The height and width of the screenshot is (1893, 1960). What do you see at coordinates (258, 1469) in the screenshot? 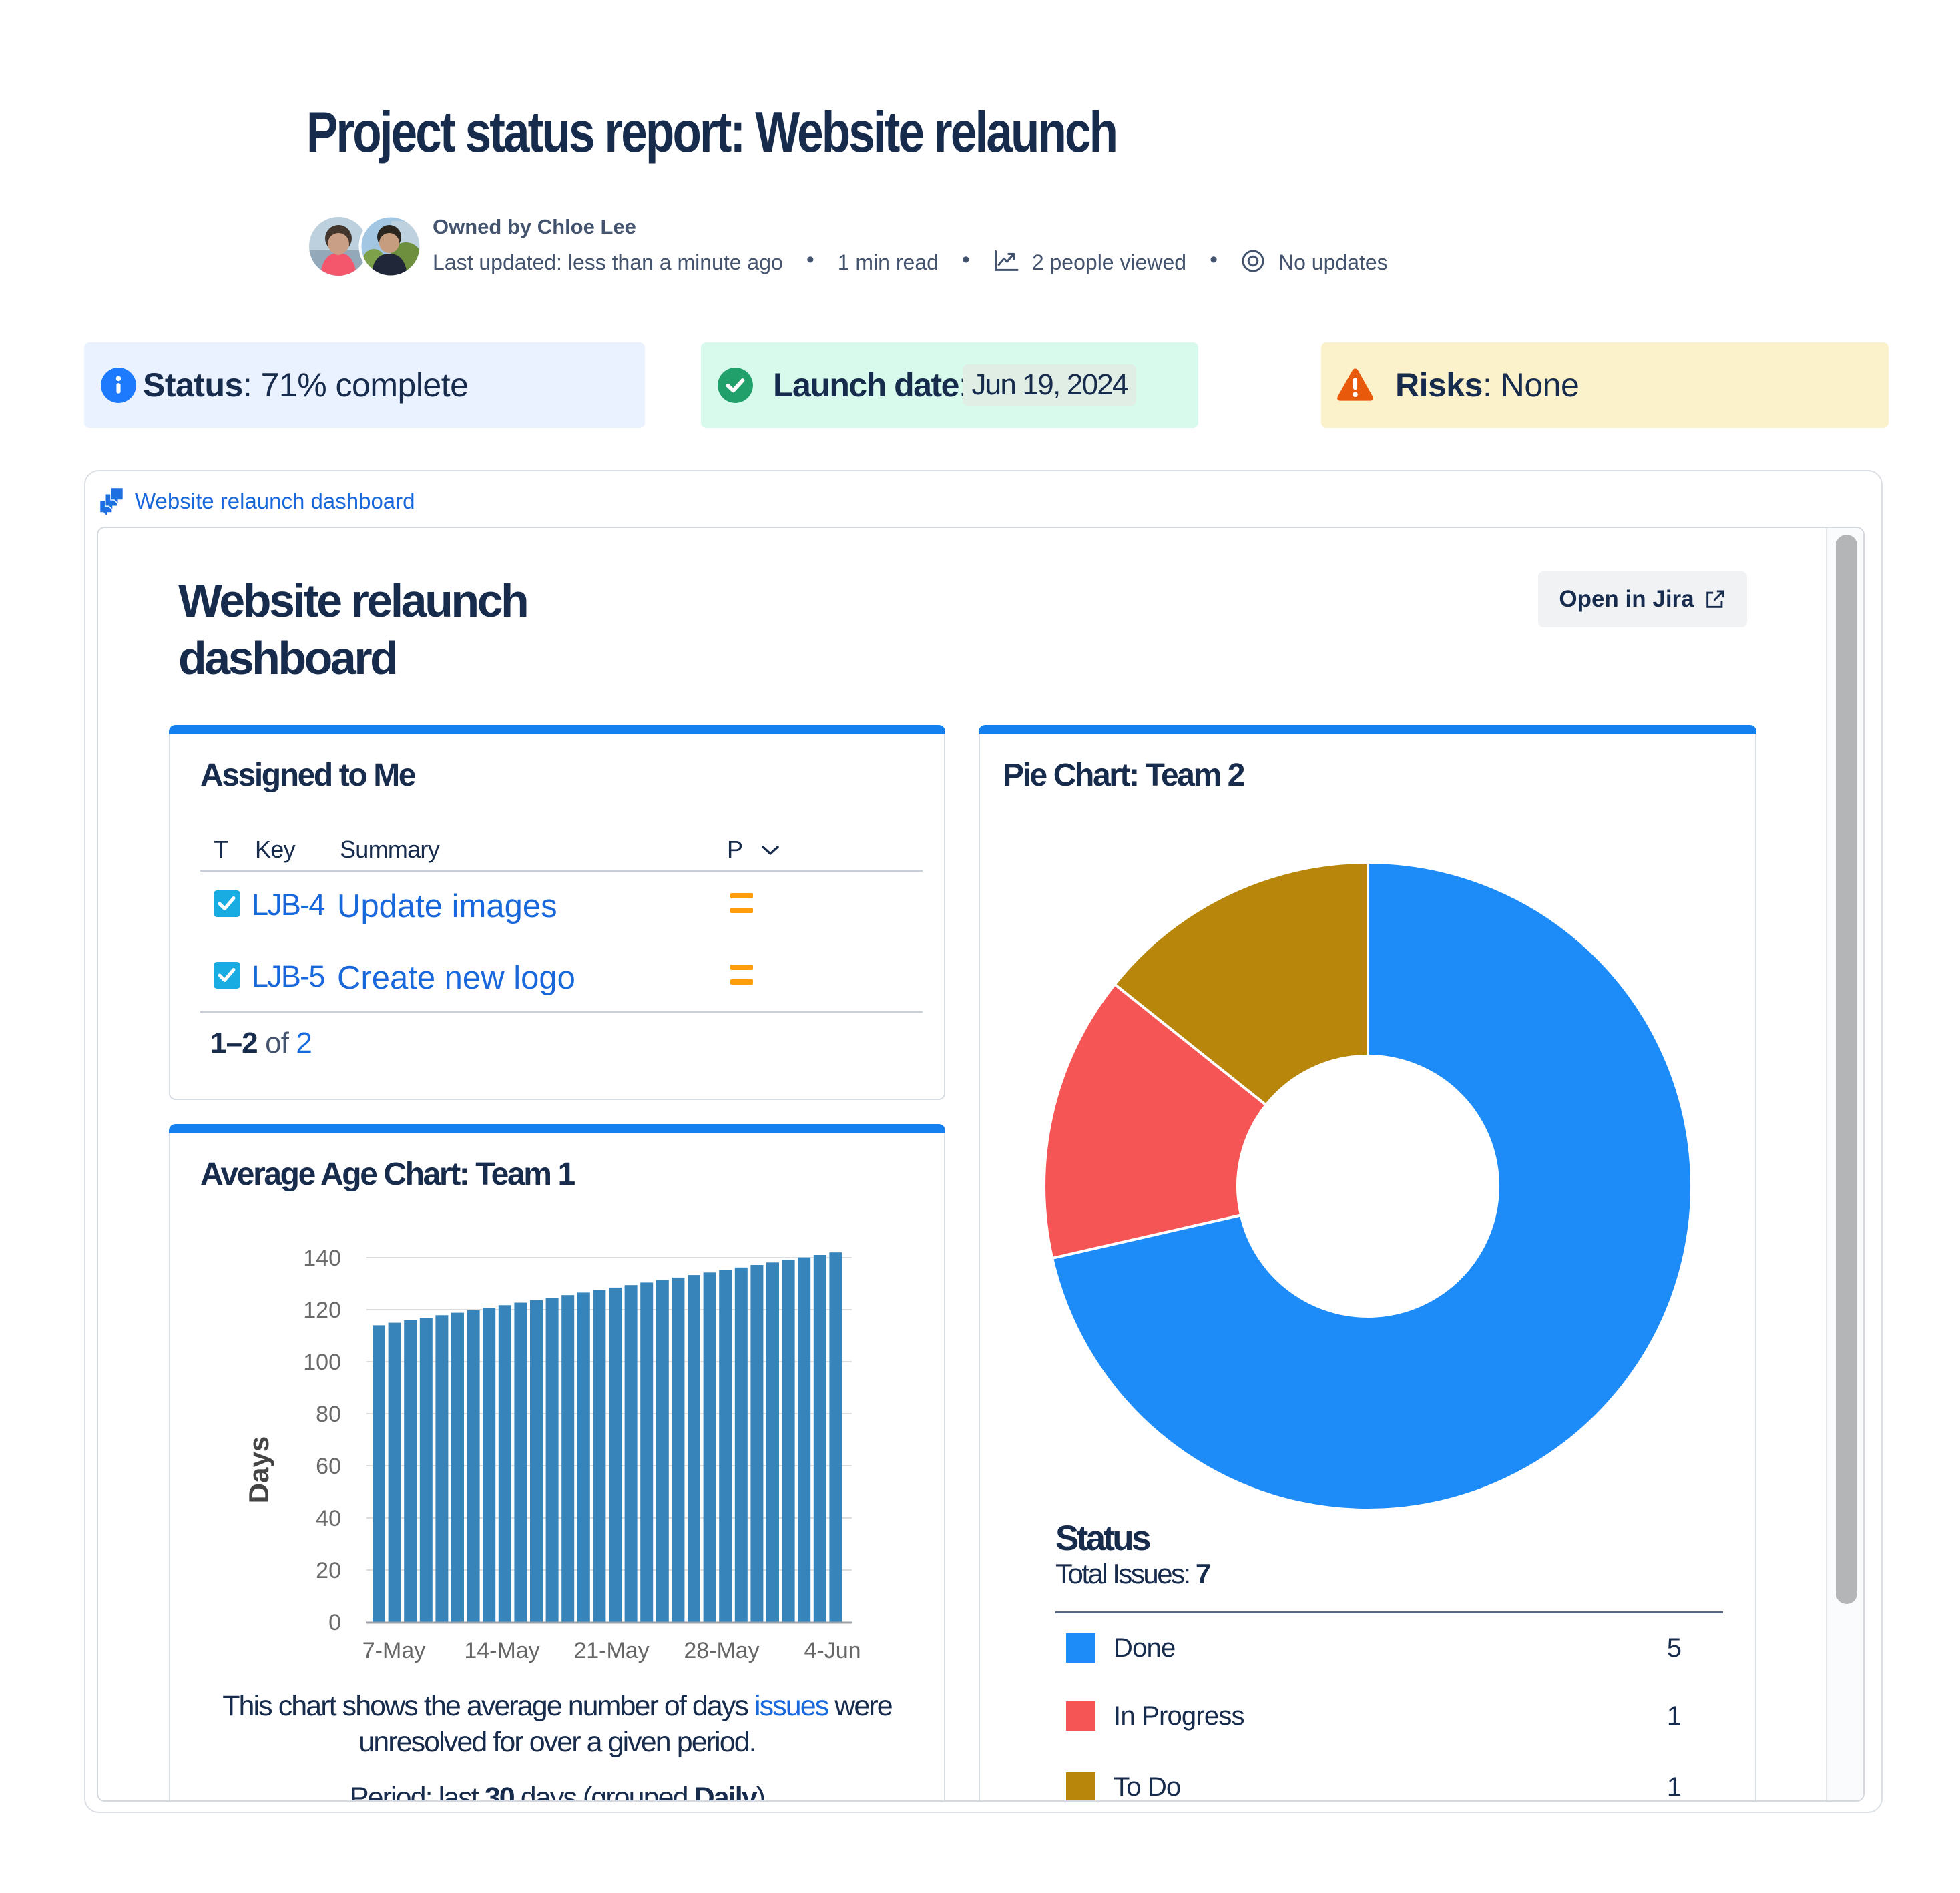
I see `svg-text: Days` at bounding box center [258, 1469].